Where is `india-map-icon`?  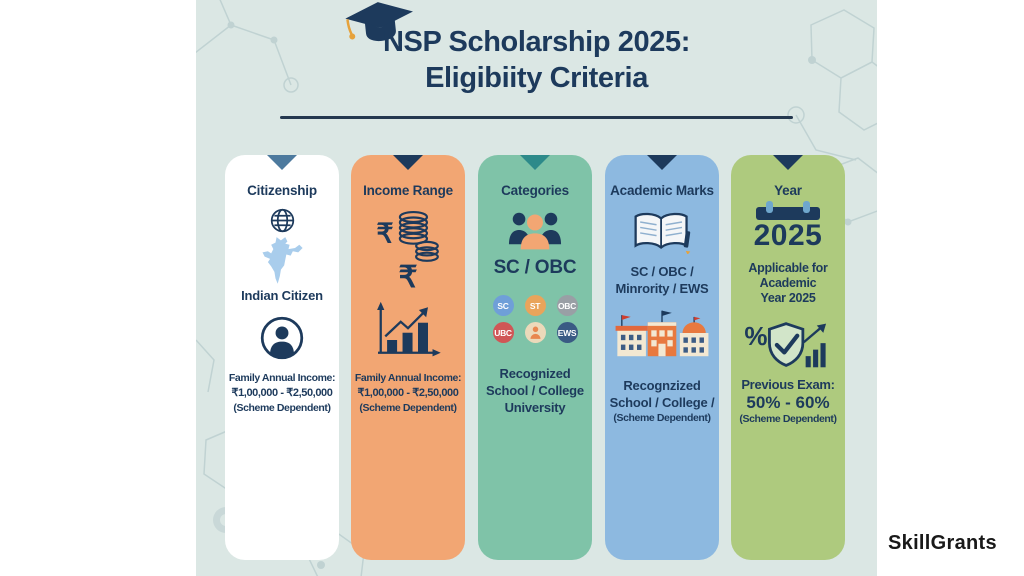
india-map-icon is located at coordinates (282, 260).